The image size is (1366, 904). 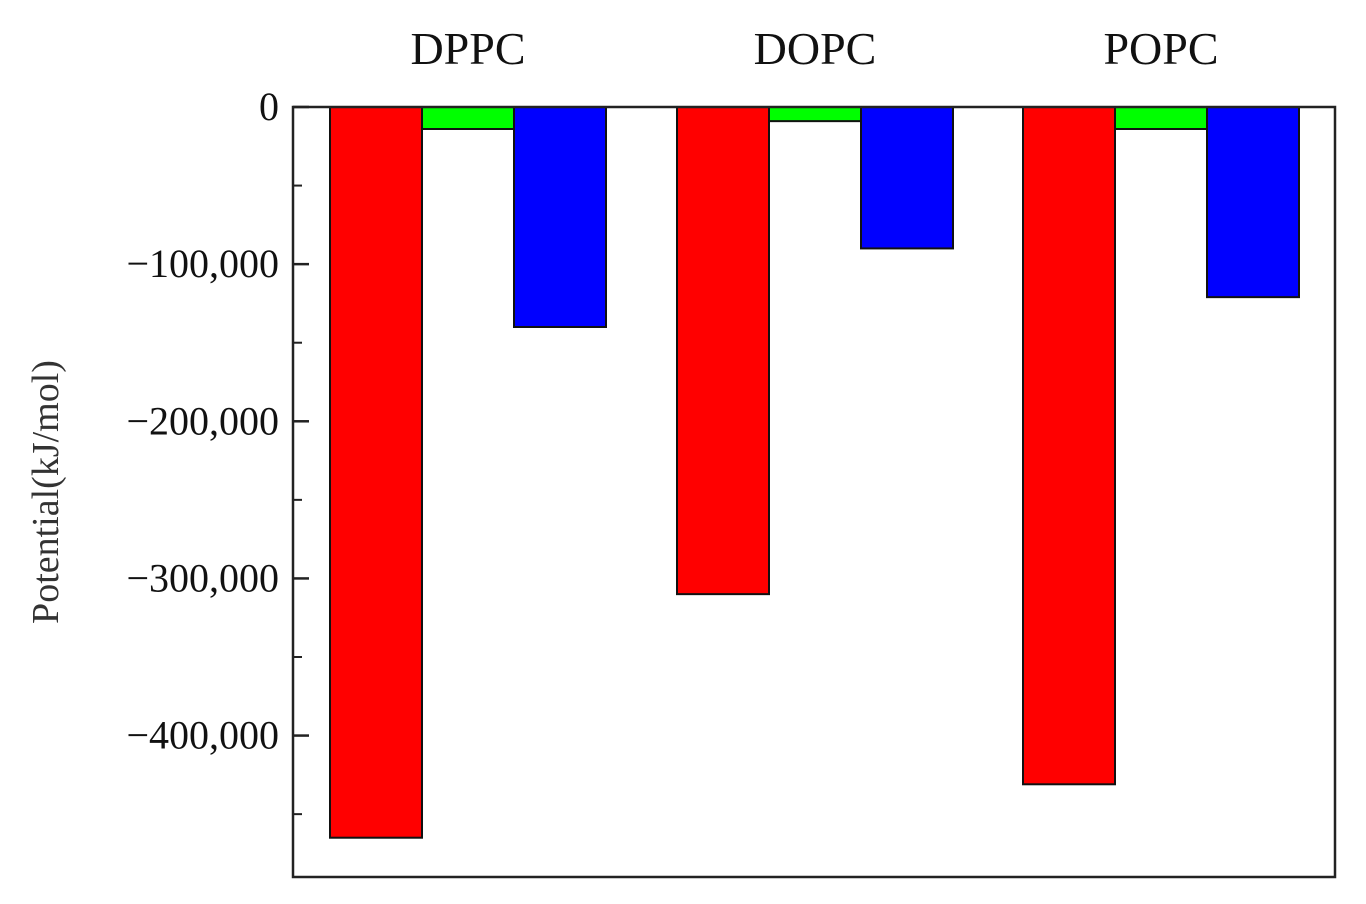 What do you see at coordinates (269, 106) in the screenshot?
I see `y-tick-label: 0` at bounding box center [269, 106].